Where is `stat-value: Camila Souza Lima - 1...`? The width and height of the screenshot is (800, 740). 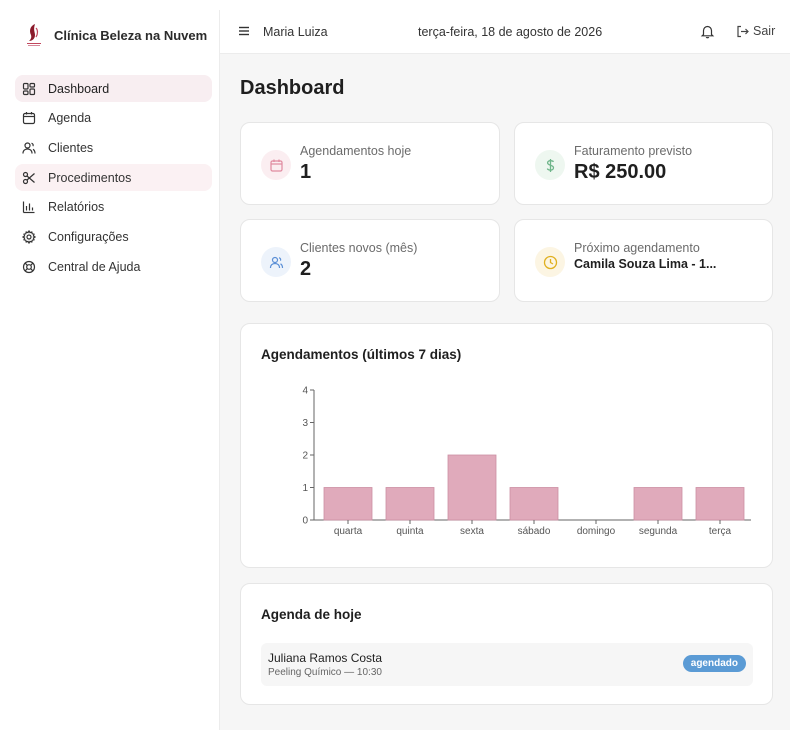 stat-value: Camila Souza Lima - 1... is located at coordinates (645, 264).